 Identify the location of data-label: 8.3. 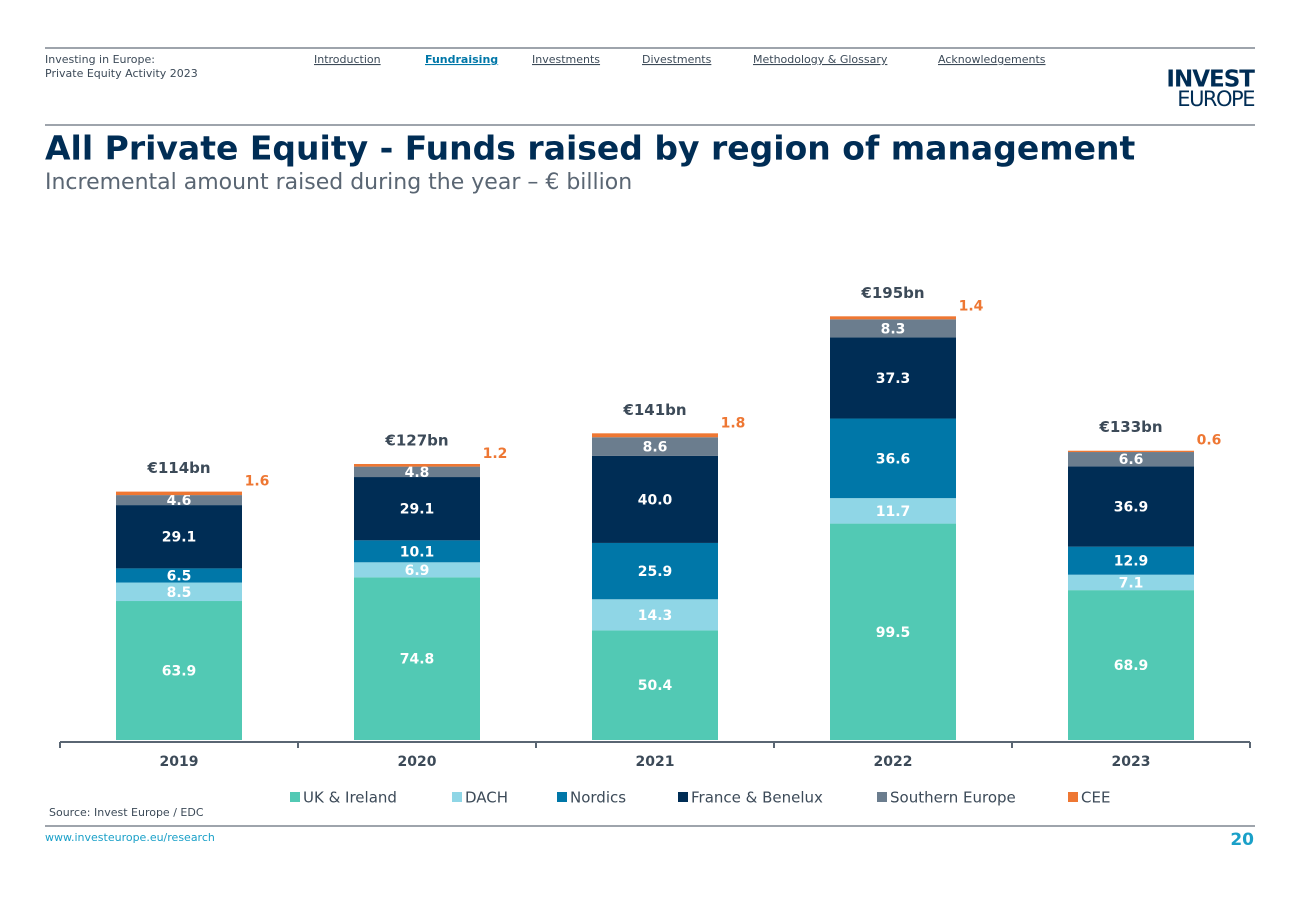
(893, 329).